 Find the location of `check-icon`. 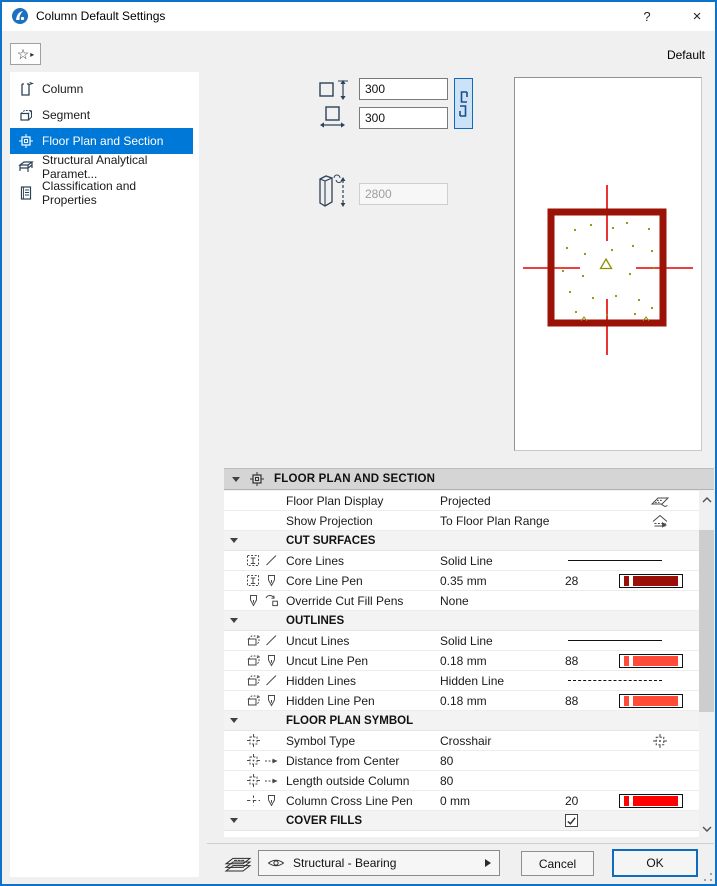

check-icon is located at coordinates (571, 821).